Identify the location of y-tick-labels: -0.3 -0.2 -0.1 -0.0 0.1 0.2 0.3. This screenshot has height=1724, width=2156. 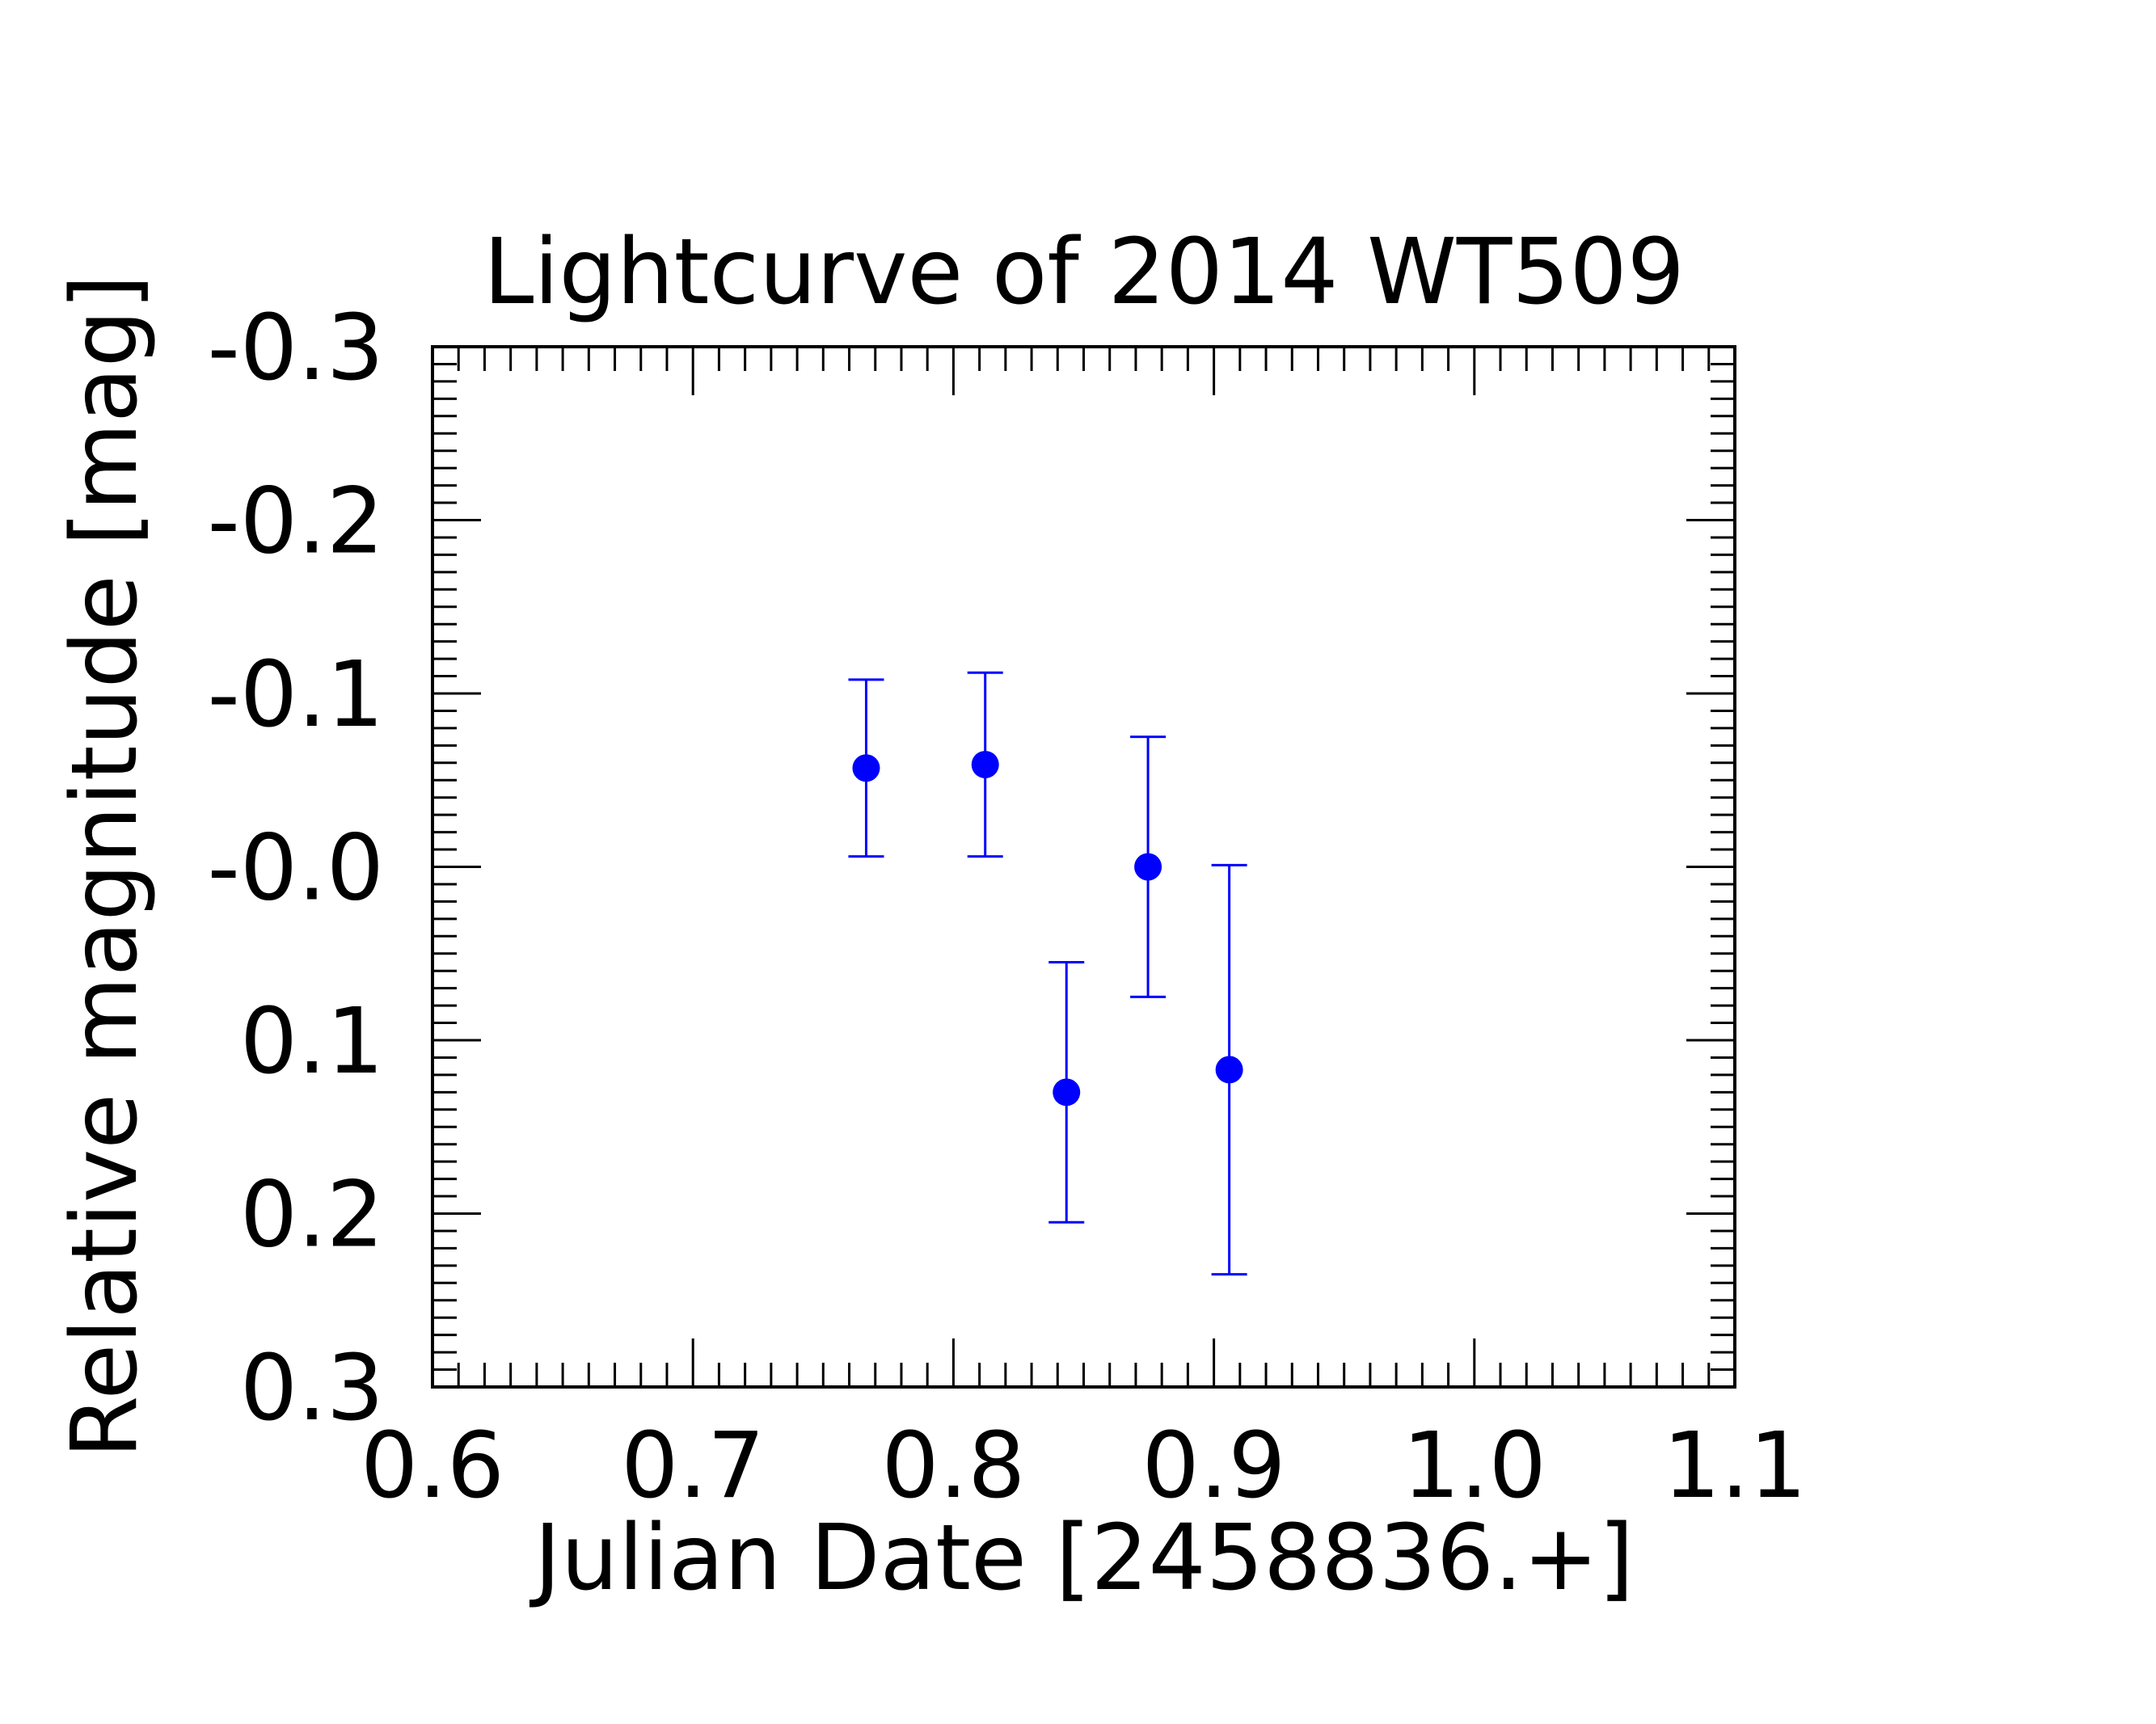
(295, 868).